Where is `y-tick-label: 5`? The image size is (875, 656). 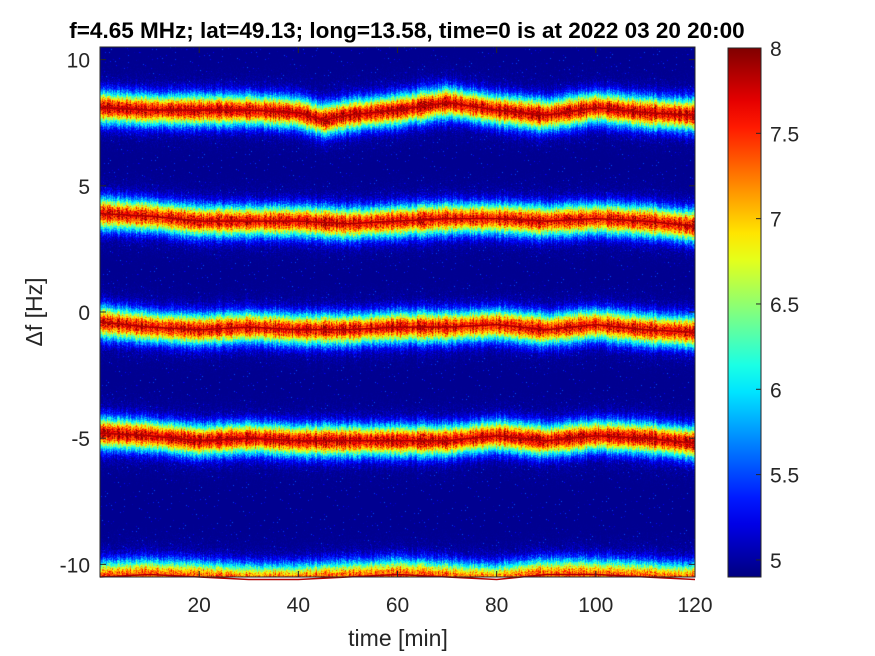 y-tick-label: 5 is located at coordinates (84, 187).